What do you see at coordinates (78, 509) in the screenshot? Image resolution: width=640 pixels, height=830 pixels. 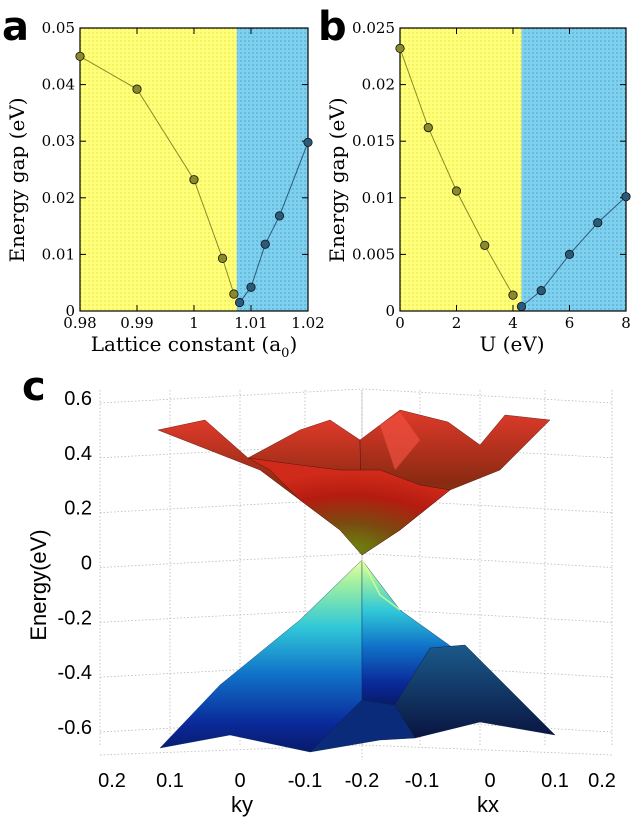 I see `panel-c-ztick-label: 0.2` at bounding box center [78, 509].